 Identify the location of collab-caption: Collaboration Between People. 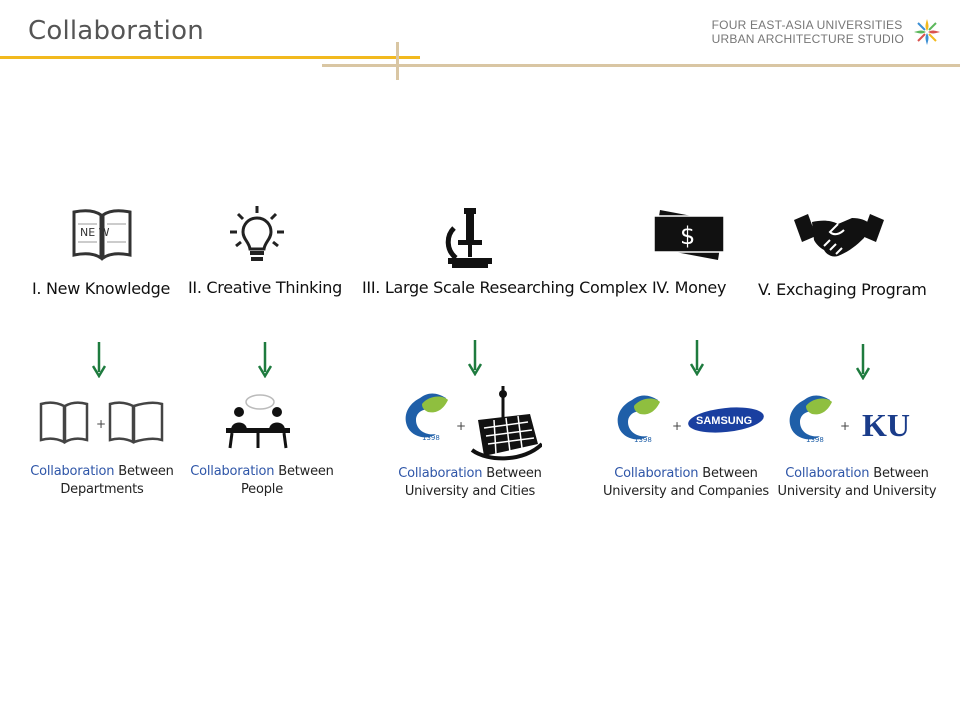
(262, 481).